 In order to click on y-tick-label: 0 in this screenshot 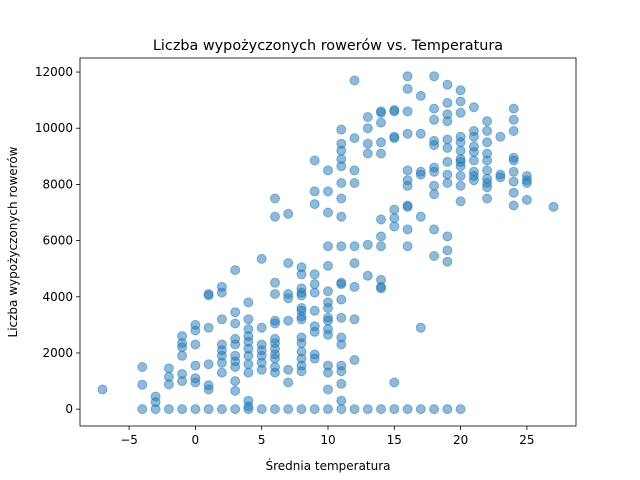, I will do `click(69, 409)`.